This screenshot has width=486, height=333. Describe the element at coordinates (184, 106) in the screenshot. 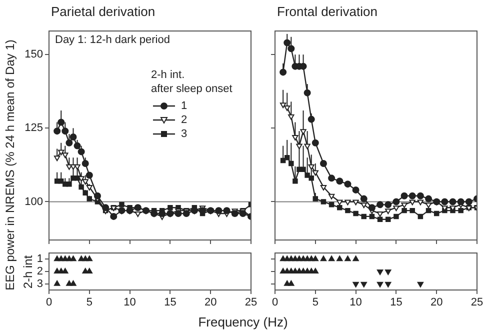

I see `legend-label: 1` at that location.